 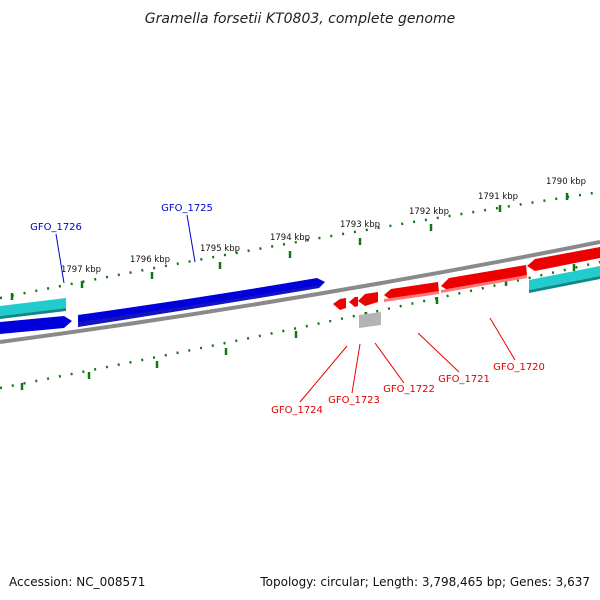 What do you see at coordinates (56, 227) in the screenshot?
I see `gene-label-GFO_1726: GFO_1726` at bounding box center [56, 227].